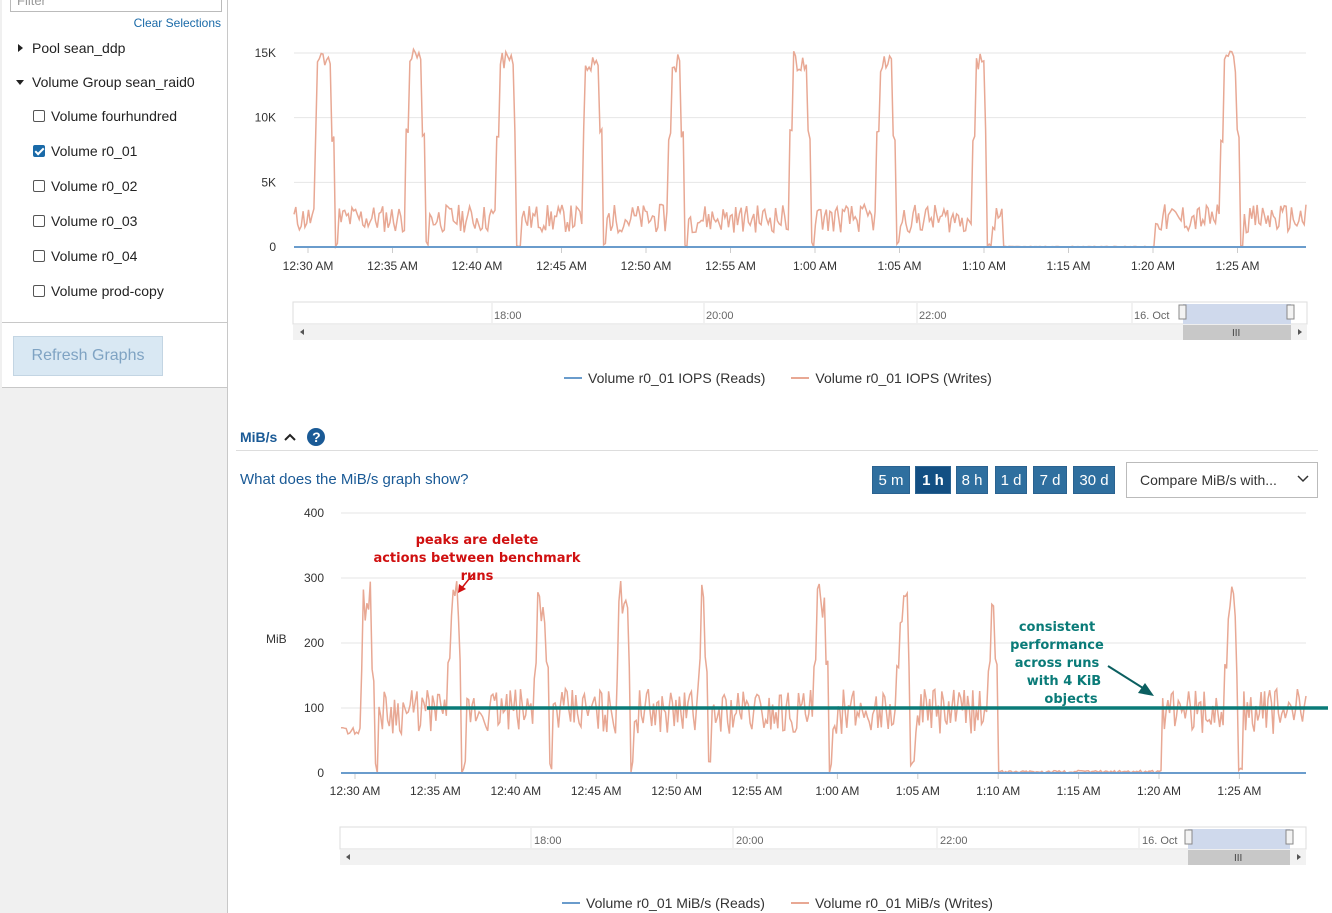  I want to click on svg-text: III, so click(1236, 333).